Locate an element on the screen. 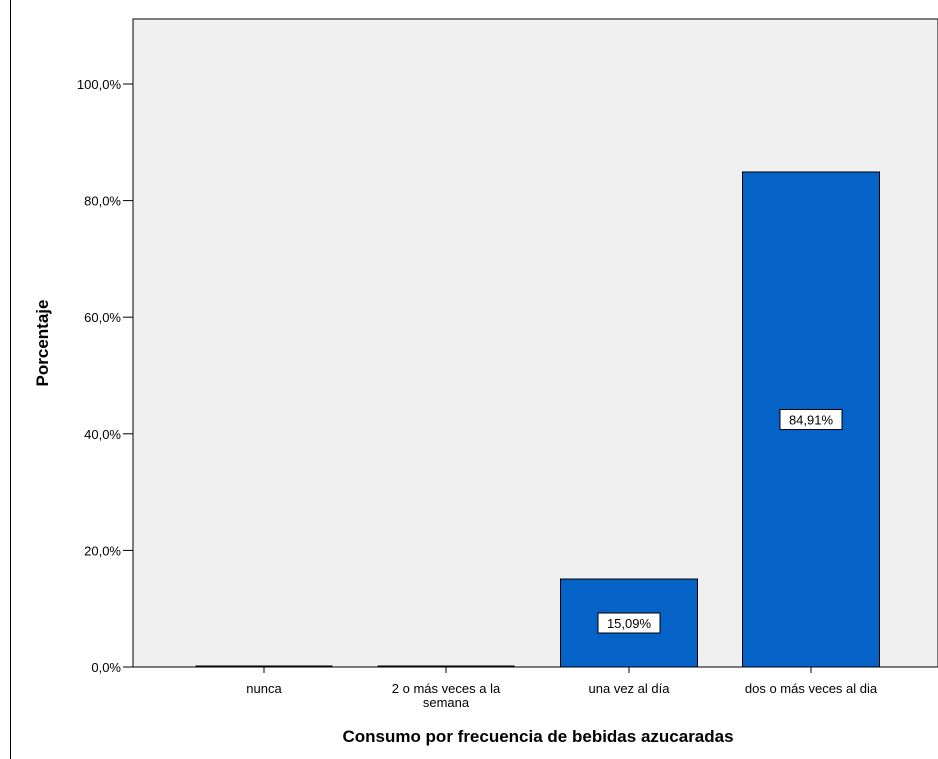  x-tick-label-line: dos o más veces al dia is located at coordinates (811, 688).